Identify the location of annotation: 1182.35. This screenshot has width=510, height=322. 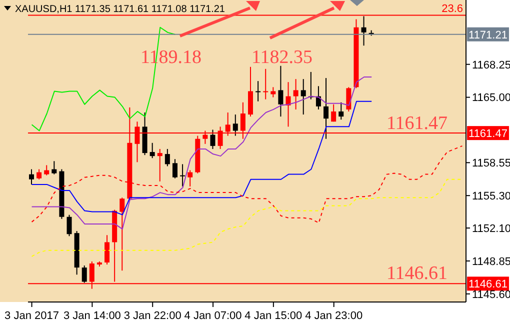
(282, 57).